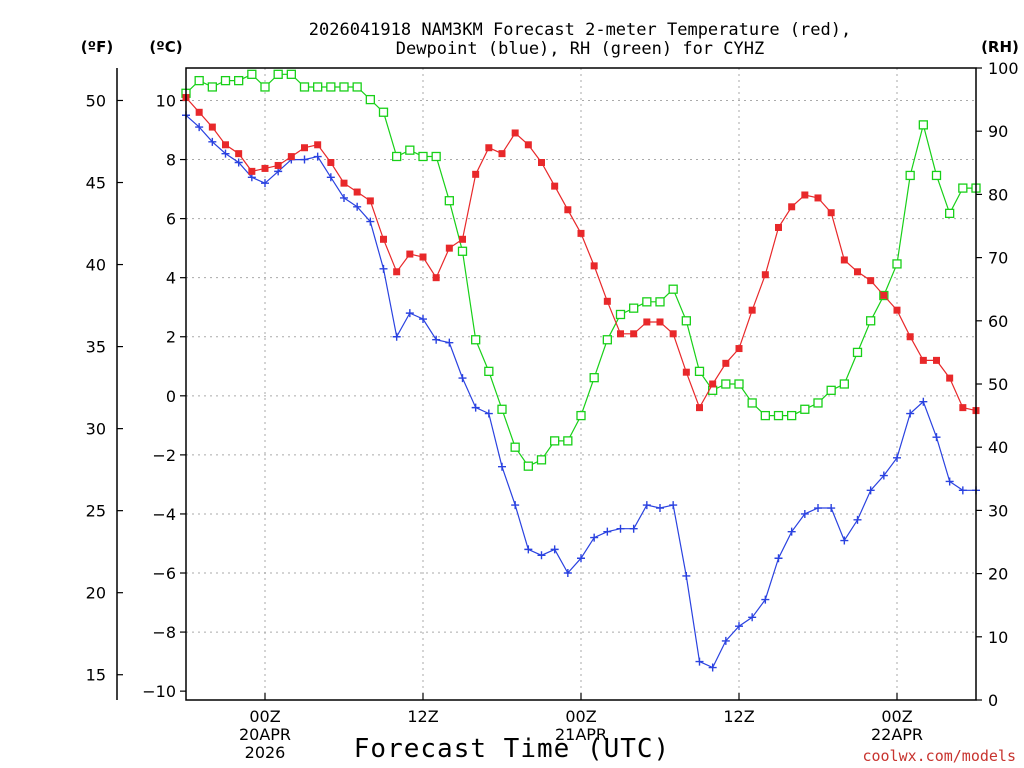 This screenshot has height=768, width=1024. Describe the element at coordinates (165, 47) in the screenshot. I see `celsius-unit-label: (ºC)` at that location.